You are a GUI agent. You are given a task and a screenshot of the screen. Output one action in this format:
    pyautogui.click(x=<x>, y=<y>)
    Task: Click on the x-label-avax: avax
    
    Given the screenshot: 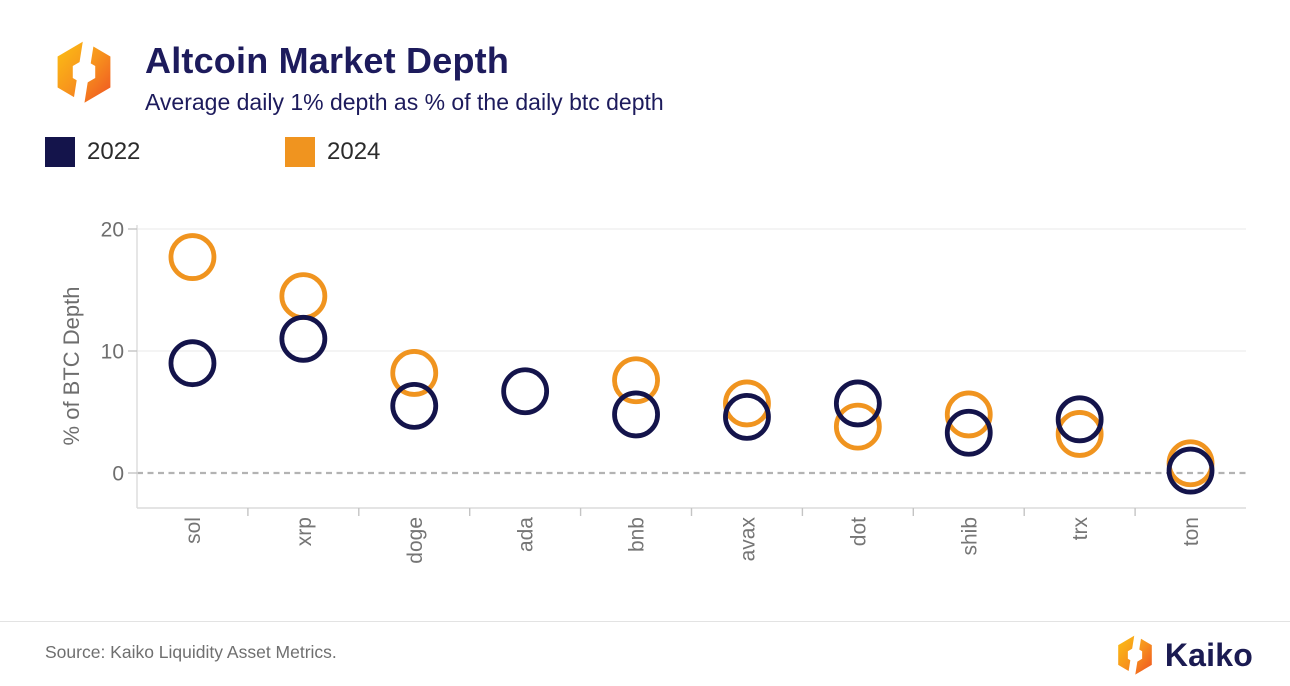 What is the action you would take?
    pyautogui.click(x=747, y=539)
    